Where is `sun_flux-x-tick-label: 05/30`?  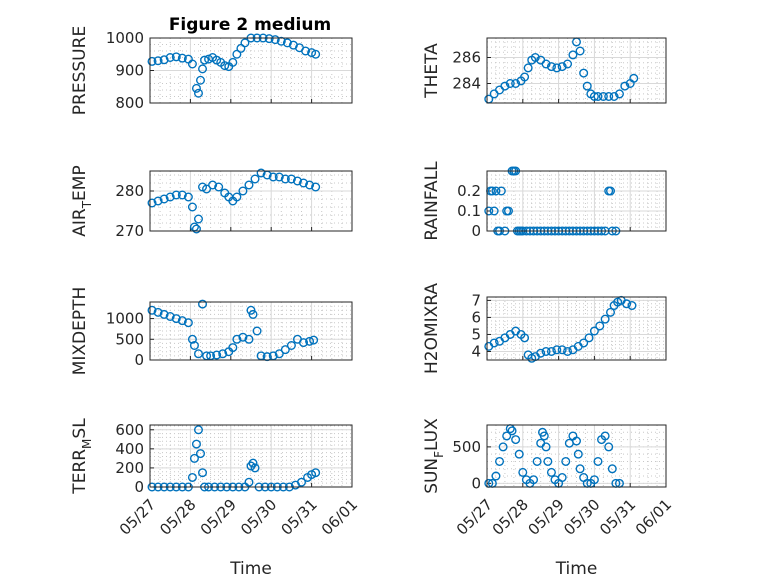
sun_flux-x-tick-label: 05/30 is located at coordinates (581, 516).